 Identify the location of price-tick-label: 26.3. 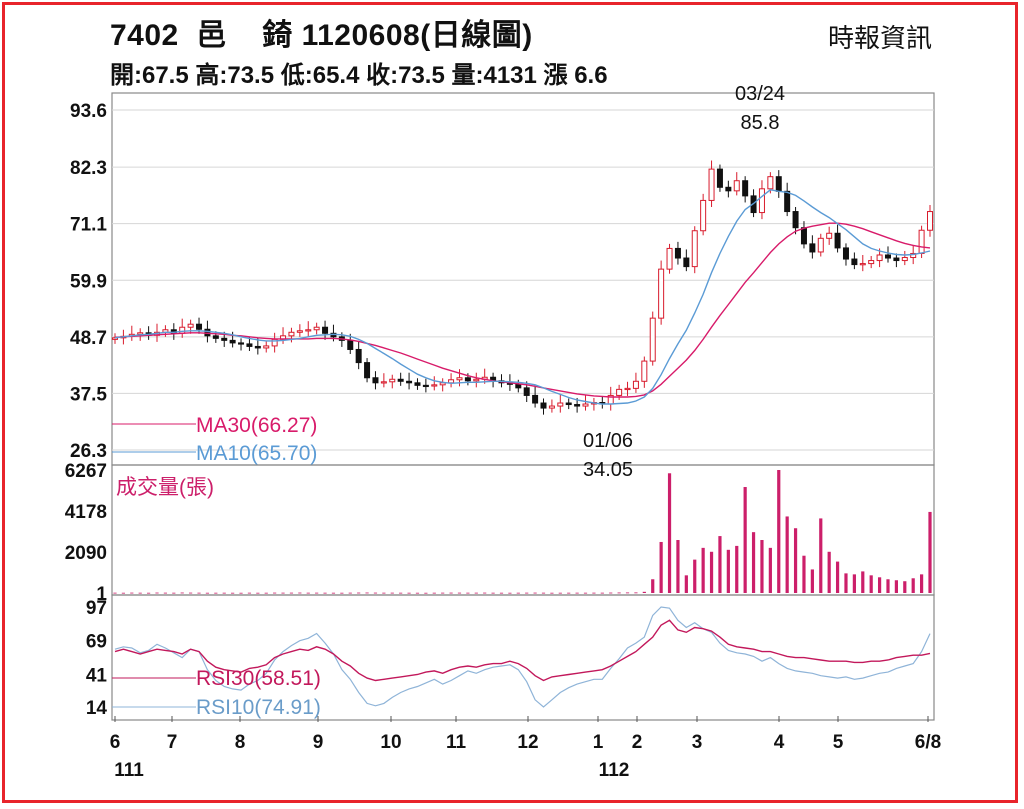
(88, 451).